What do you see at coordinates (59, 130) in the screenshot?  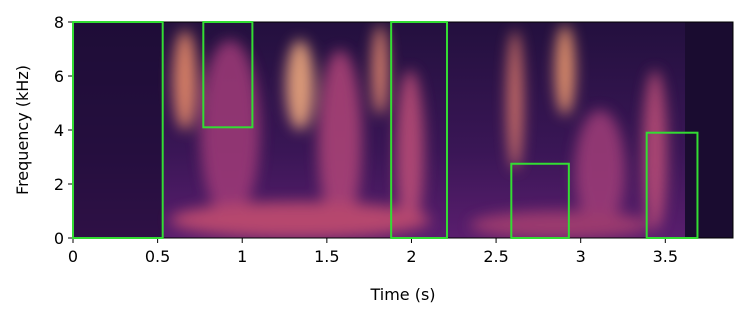 I see `y-tick-label: 4` at bounding box center [59, 130].